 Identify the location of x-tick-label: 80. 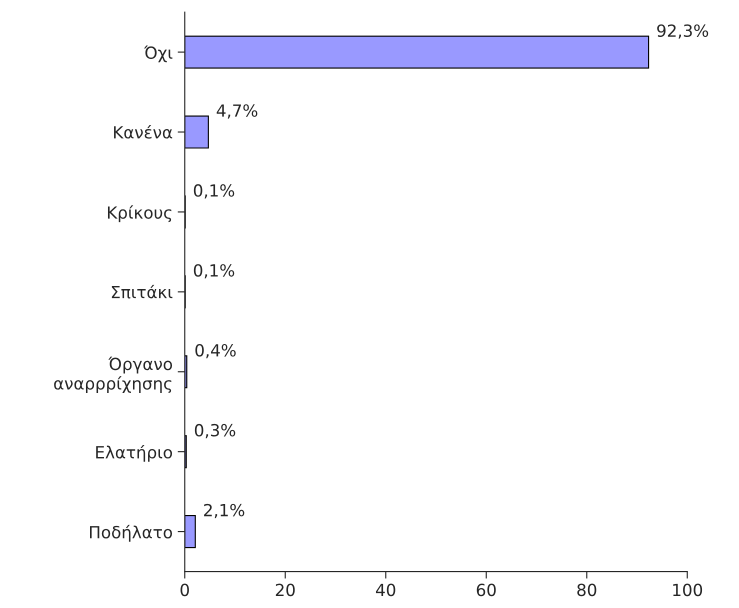
(586, 590).